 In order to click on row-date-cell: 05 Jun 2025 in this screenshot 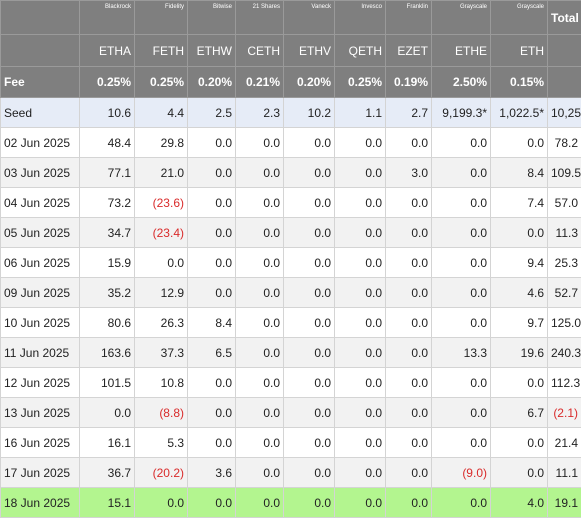, I will do `click(40, 233)`.